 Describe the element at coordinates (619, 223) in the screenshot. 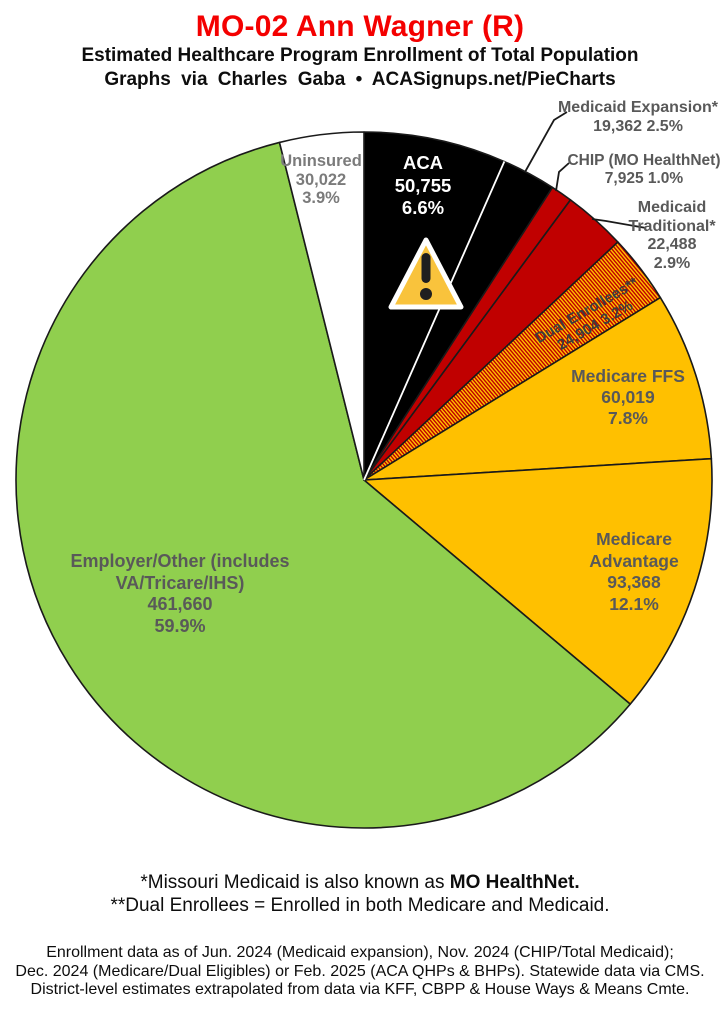

I see `medicaid-traditional-leader-line` at that location.